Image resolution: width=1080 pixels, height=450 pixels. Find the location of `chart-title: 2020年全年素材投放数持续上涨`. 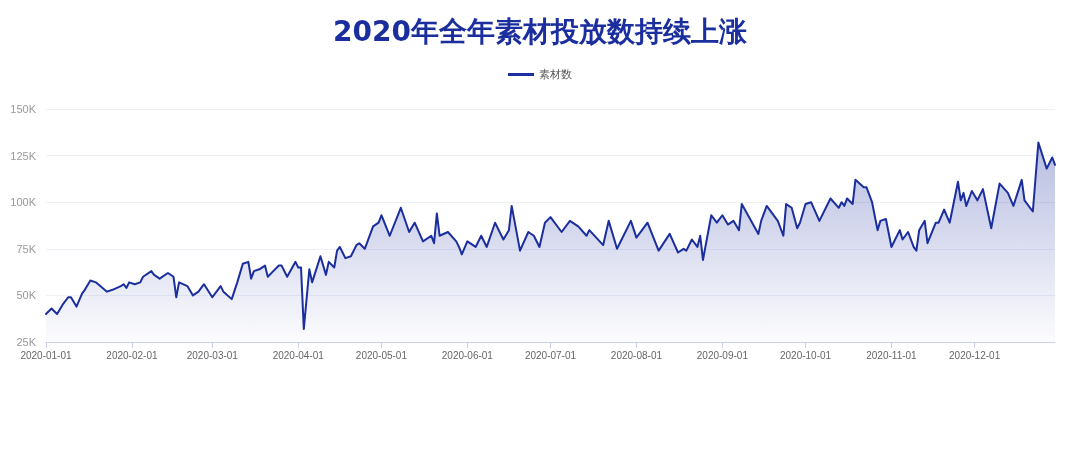

chart-title: 2020年全年素材投放数持续上涨 is located at coordinates (540, 31).